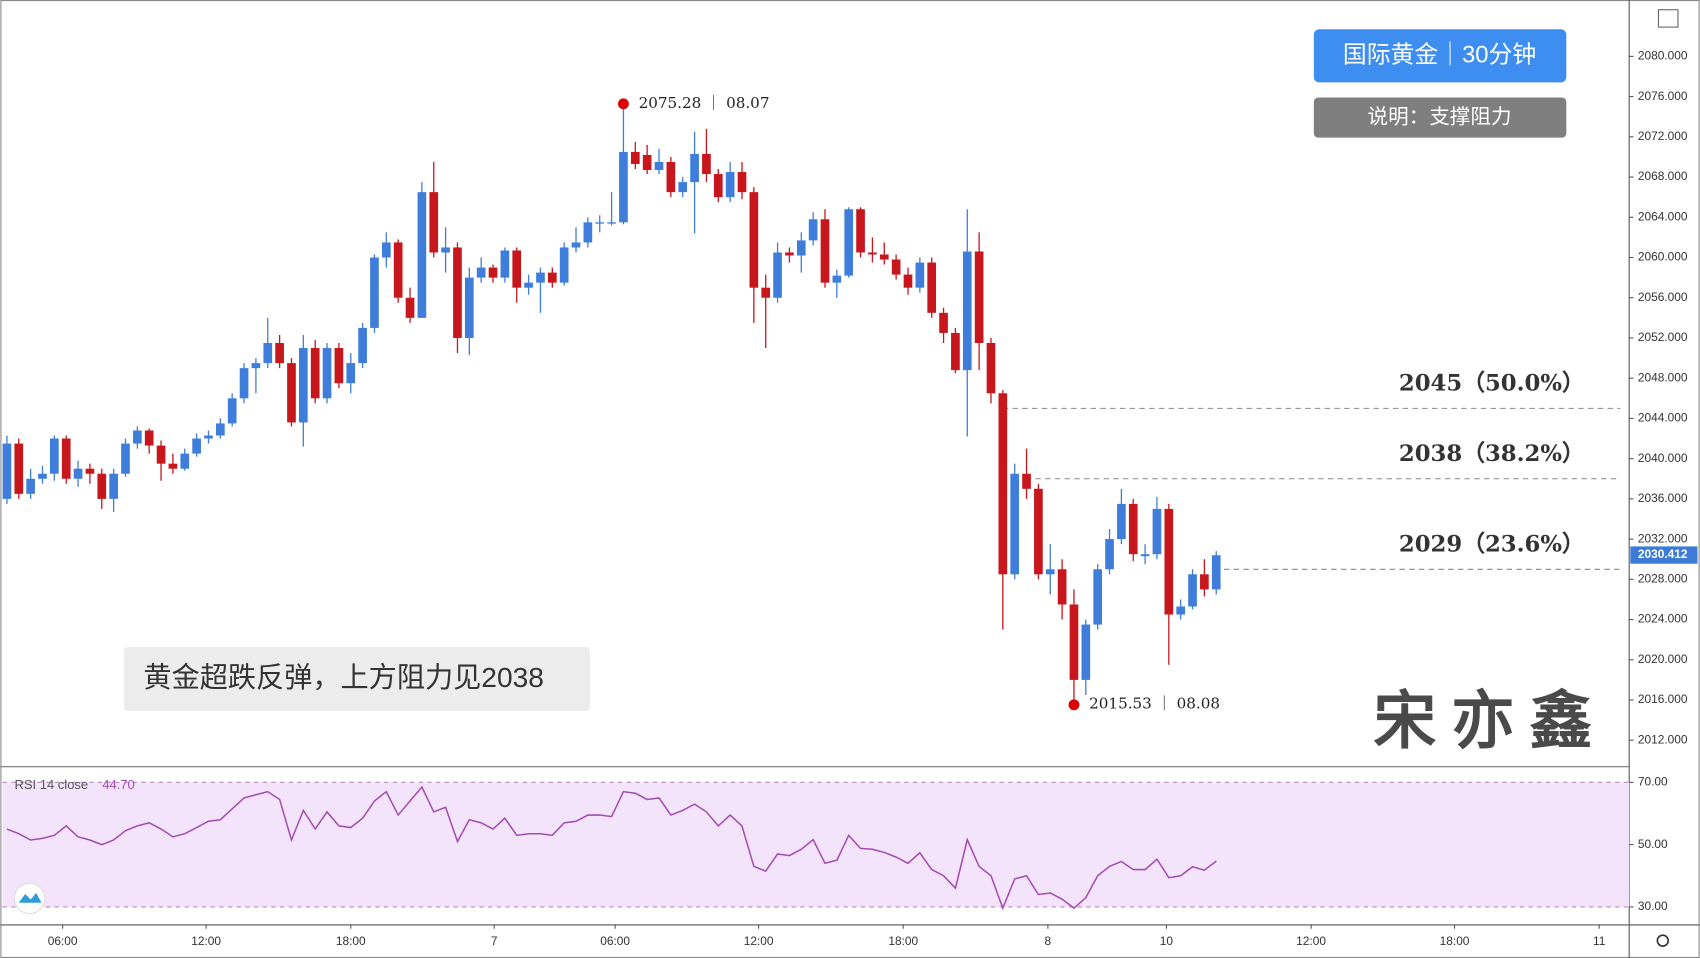 The height and width of the screenshot is (958, 1700). Describe the element at coordinates (1492, 543) in the screenshot. I see `level-label: 2029（23.6%）` at that location.